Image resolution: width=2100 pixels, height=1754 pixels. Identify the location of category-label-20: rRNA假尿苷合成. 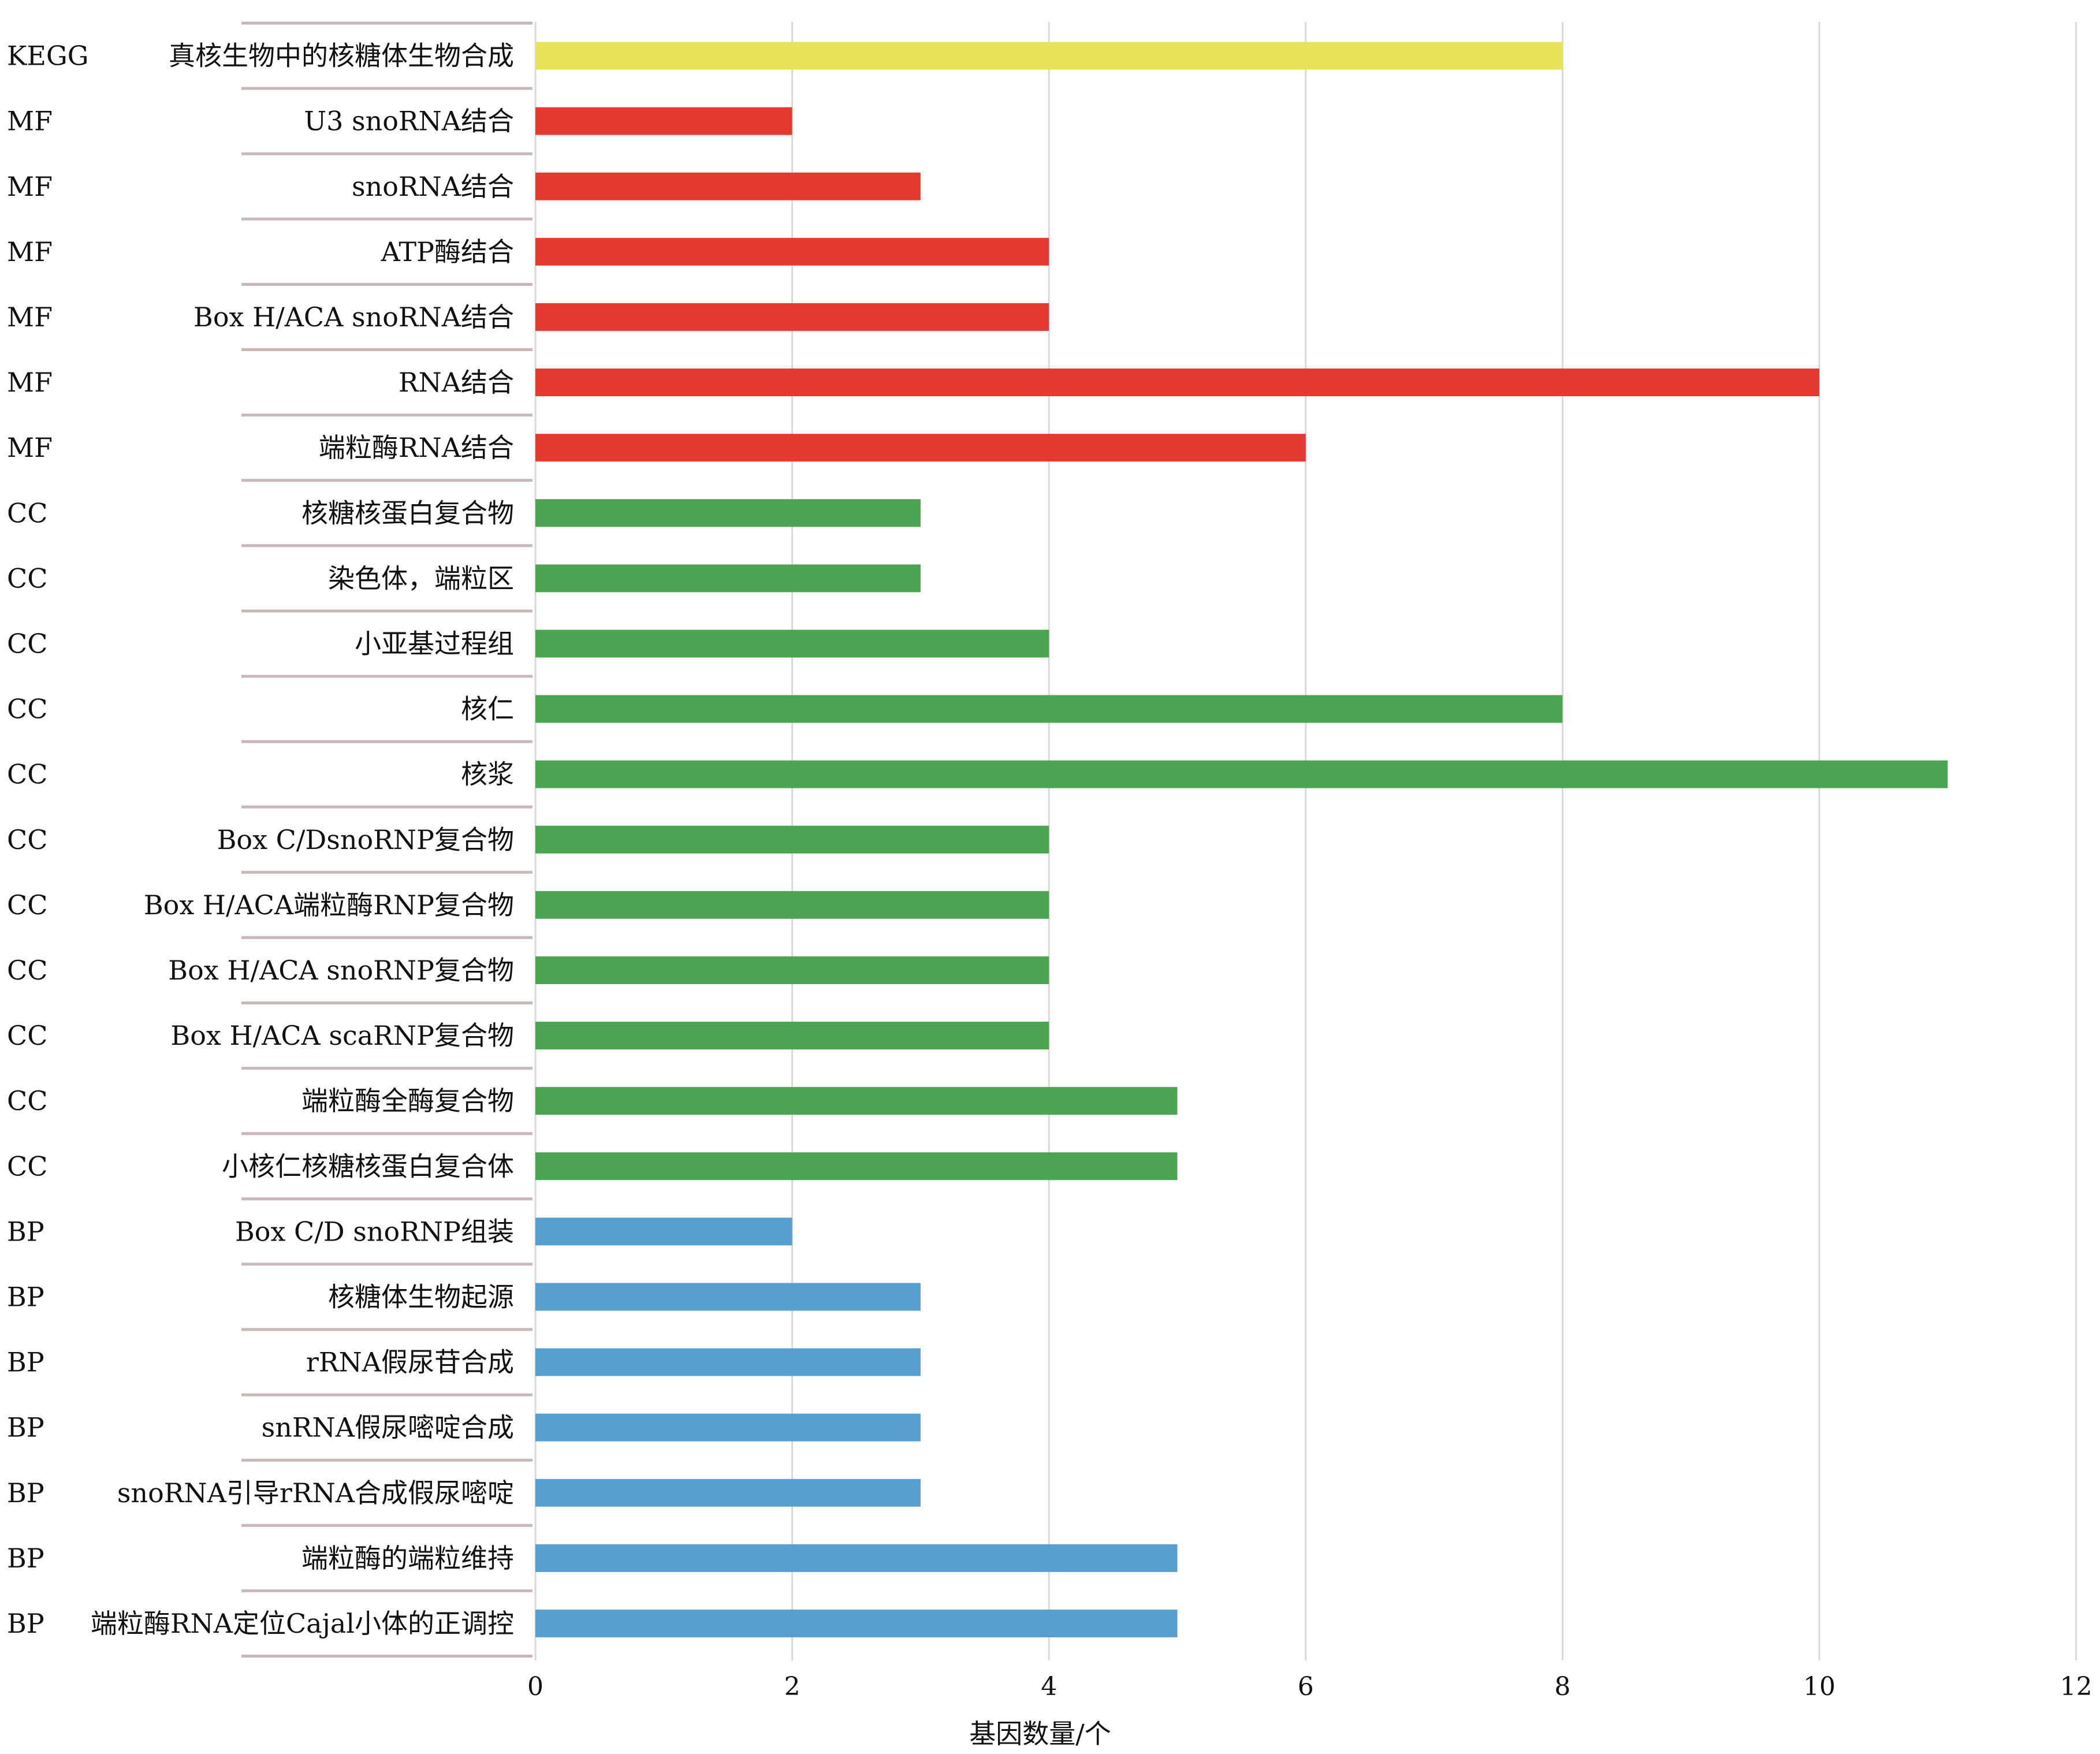
(410, 1362).